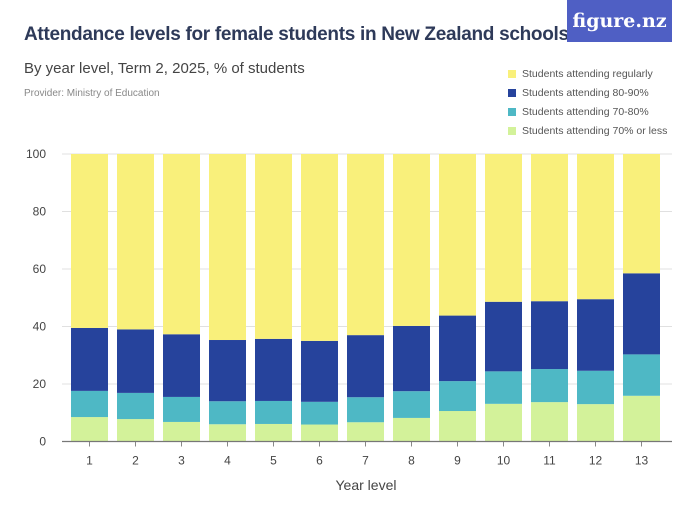 Image resolution: width=700 pixels, height=525 pixels. I want to click on y-tick-label: 20, so click(40, 384).